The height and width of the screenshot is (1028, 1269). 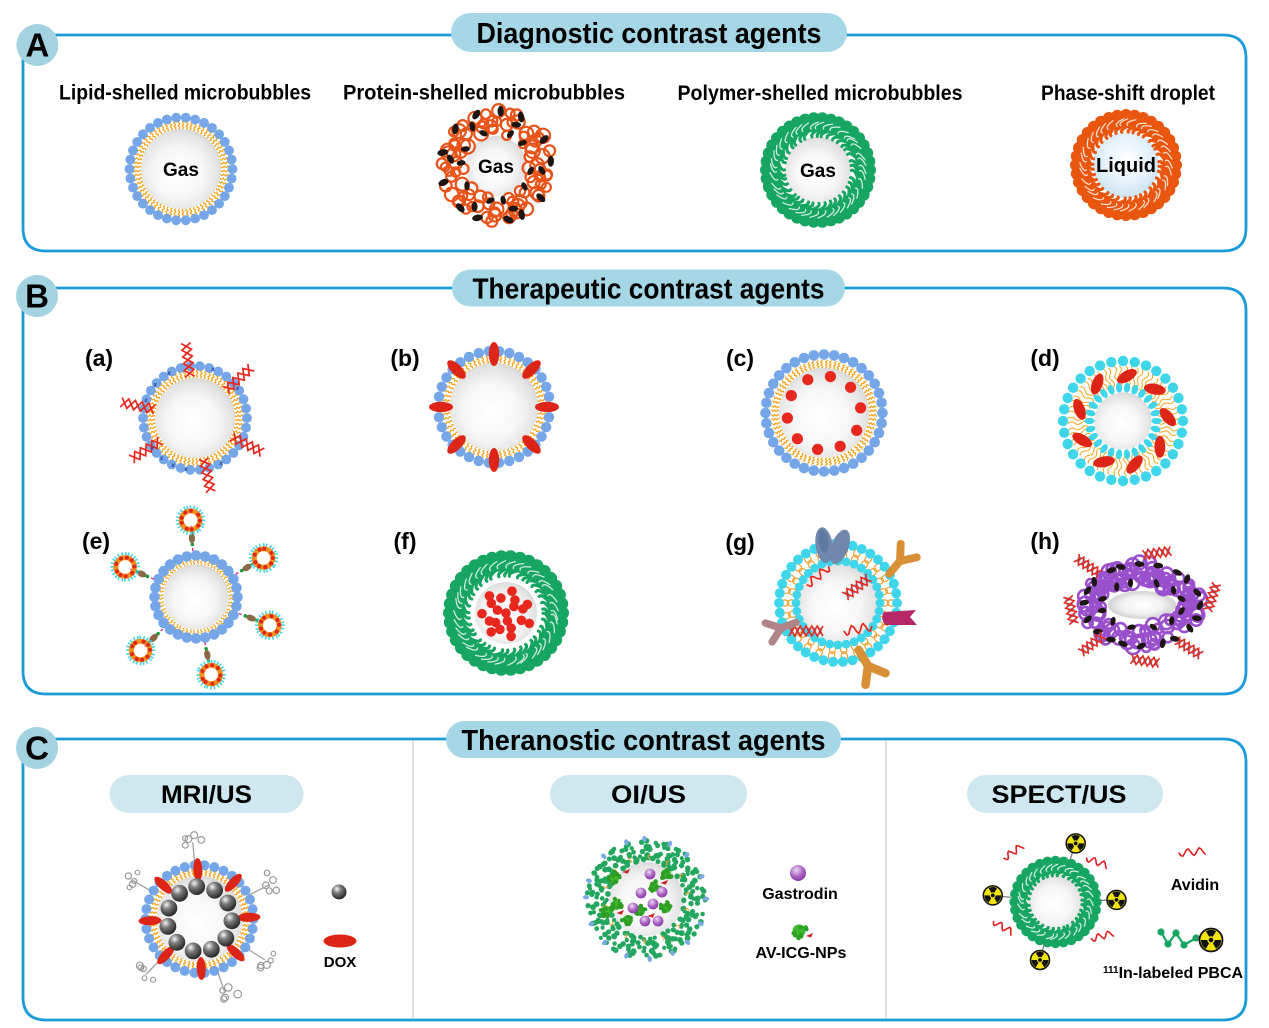 I want to click on svg-text: (e), so click(x=96, y=541).